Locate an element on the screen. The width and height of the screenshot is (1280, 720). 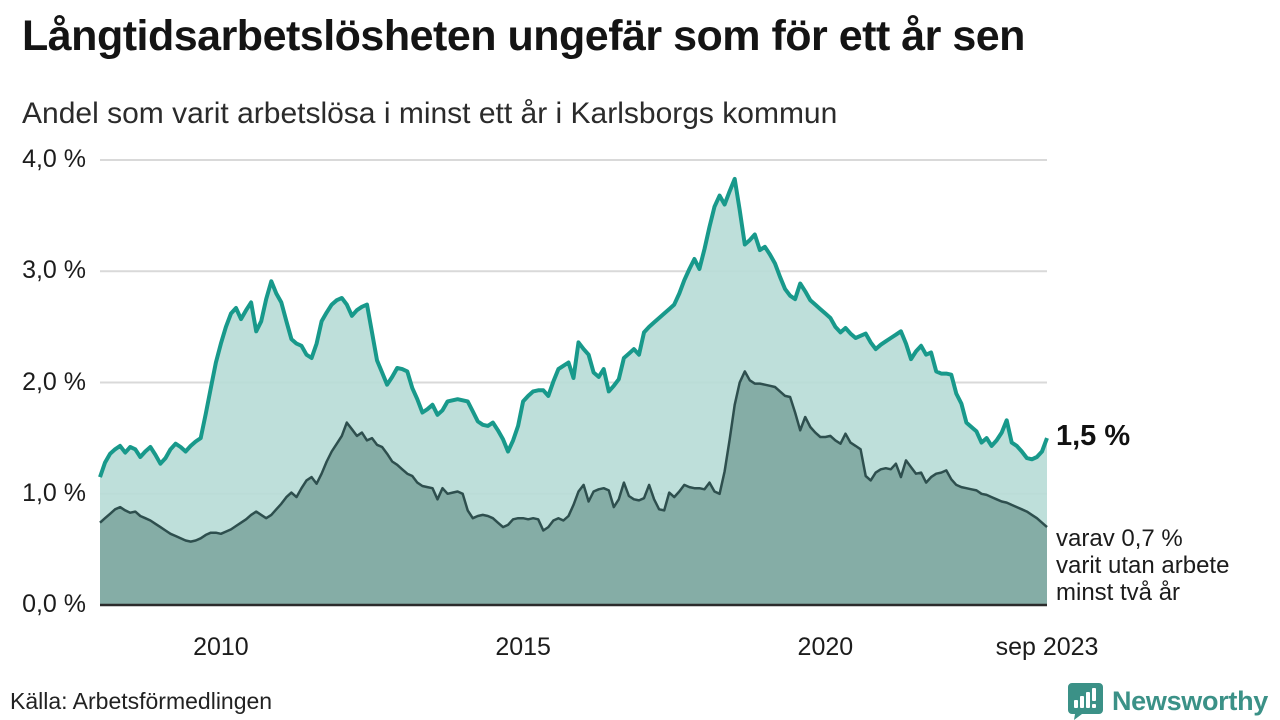
y-tick-label-3,0 %: 3,0 % is located at coordinates (54, 270).